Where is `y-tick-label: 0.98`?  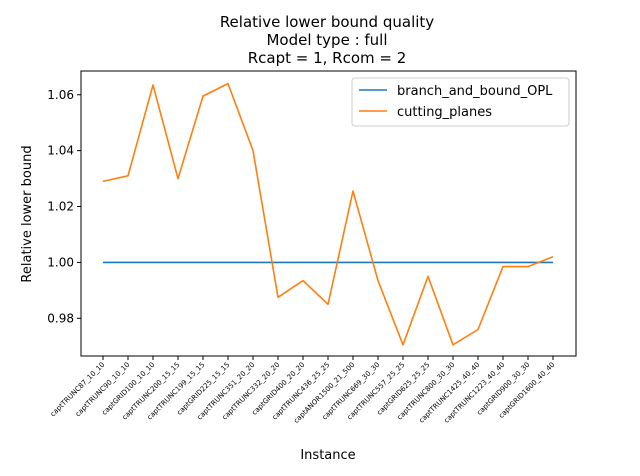 y-tick-label: 0.98 is located at coordinates (60, 318).